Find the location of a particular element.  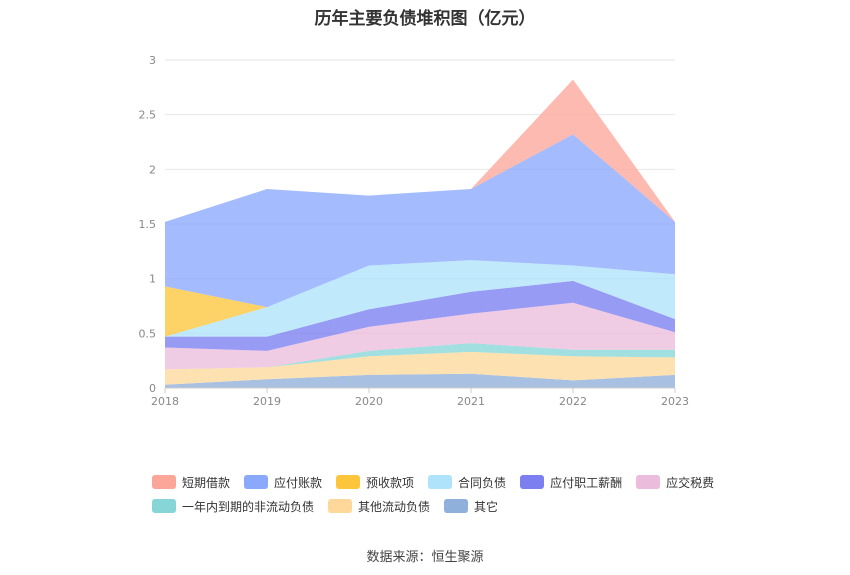

data-source: 数据来源：恒生聚源 is located at coordinates (425, 557).